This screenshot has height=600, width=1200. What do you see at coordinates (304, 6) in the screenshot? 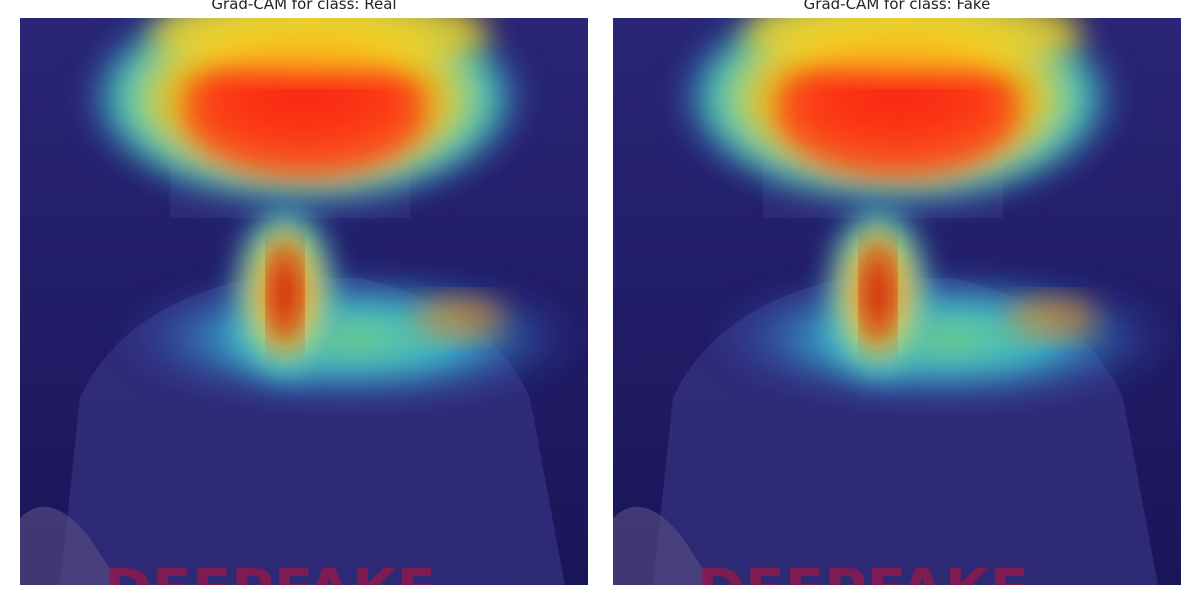
I see `panel-title-real: Grad-CAM for class: Real` at bounding box center [304, 6].